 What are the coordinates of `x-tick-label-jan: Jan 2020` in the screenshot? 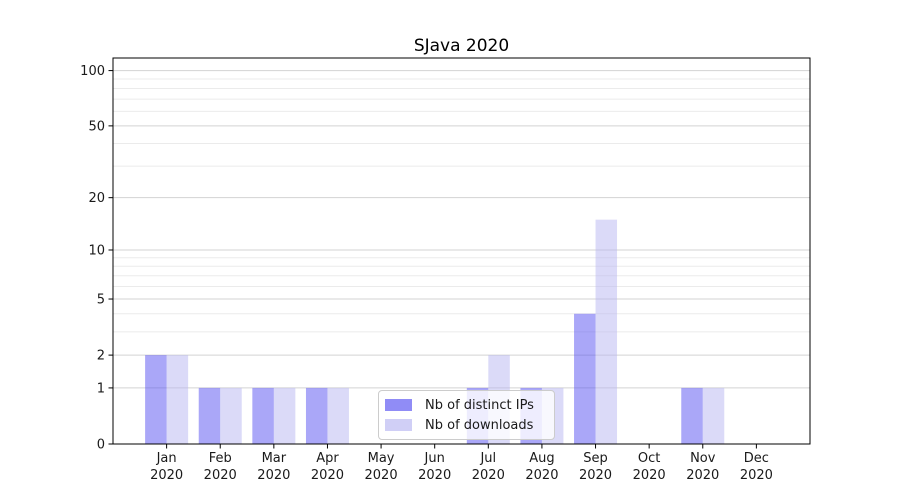 It's located at (166, 467).